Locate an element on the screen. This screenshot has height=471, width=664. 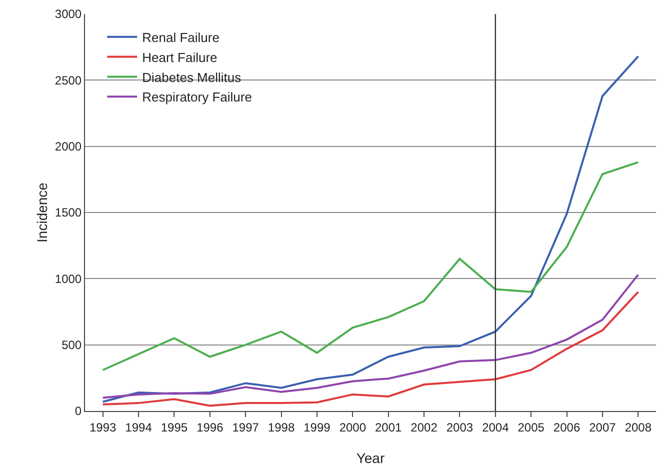
y-axis-title: Incidence is located at coordinates (42, 212).